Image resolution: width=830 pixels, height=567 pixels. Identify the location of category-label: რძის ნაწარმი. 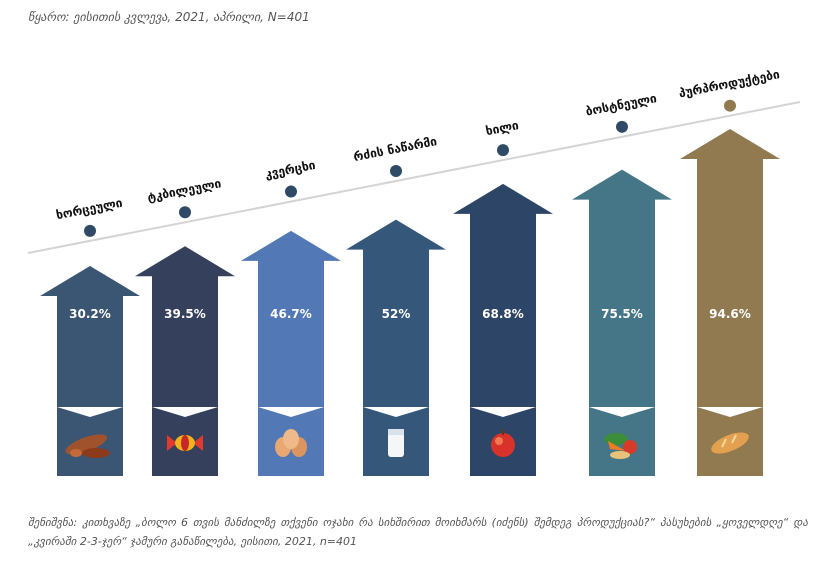
(395, 149).